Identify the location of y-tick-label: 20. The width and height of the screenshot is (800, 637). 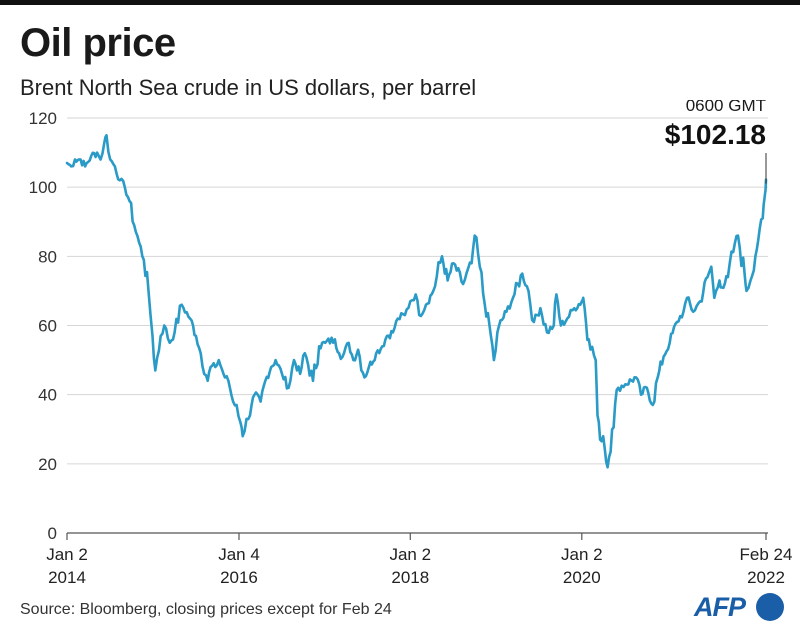
(47, 464).